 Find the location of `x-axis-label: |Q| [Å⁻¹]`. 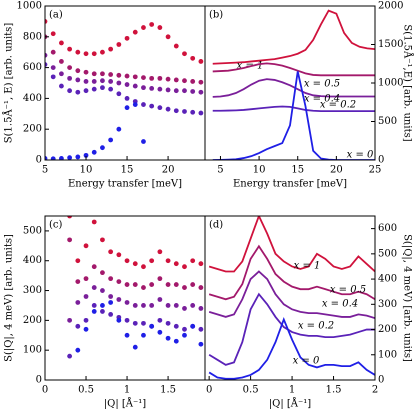

x-axis-label: |Q| [Å⁻¹] is located at coordinates (125, 403).